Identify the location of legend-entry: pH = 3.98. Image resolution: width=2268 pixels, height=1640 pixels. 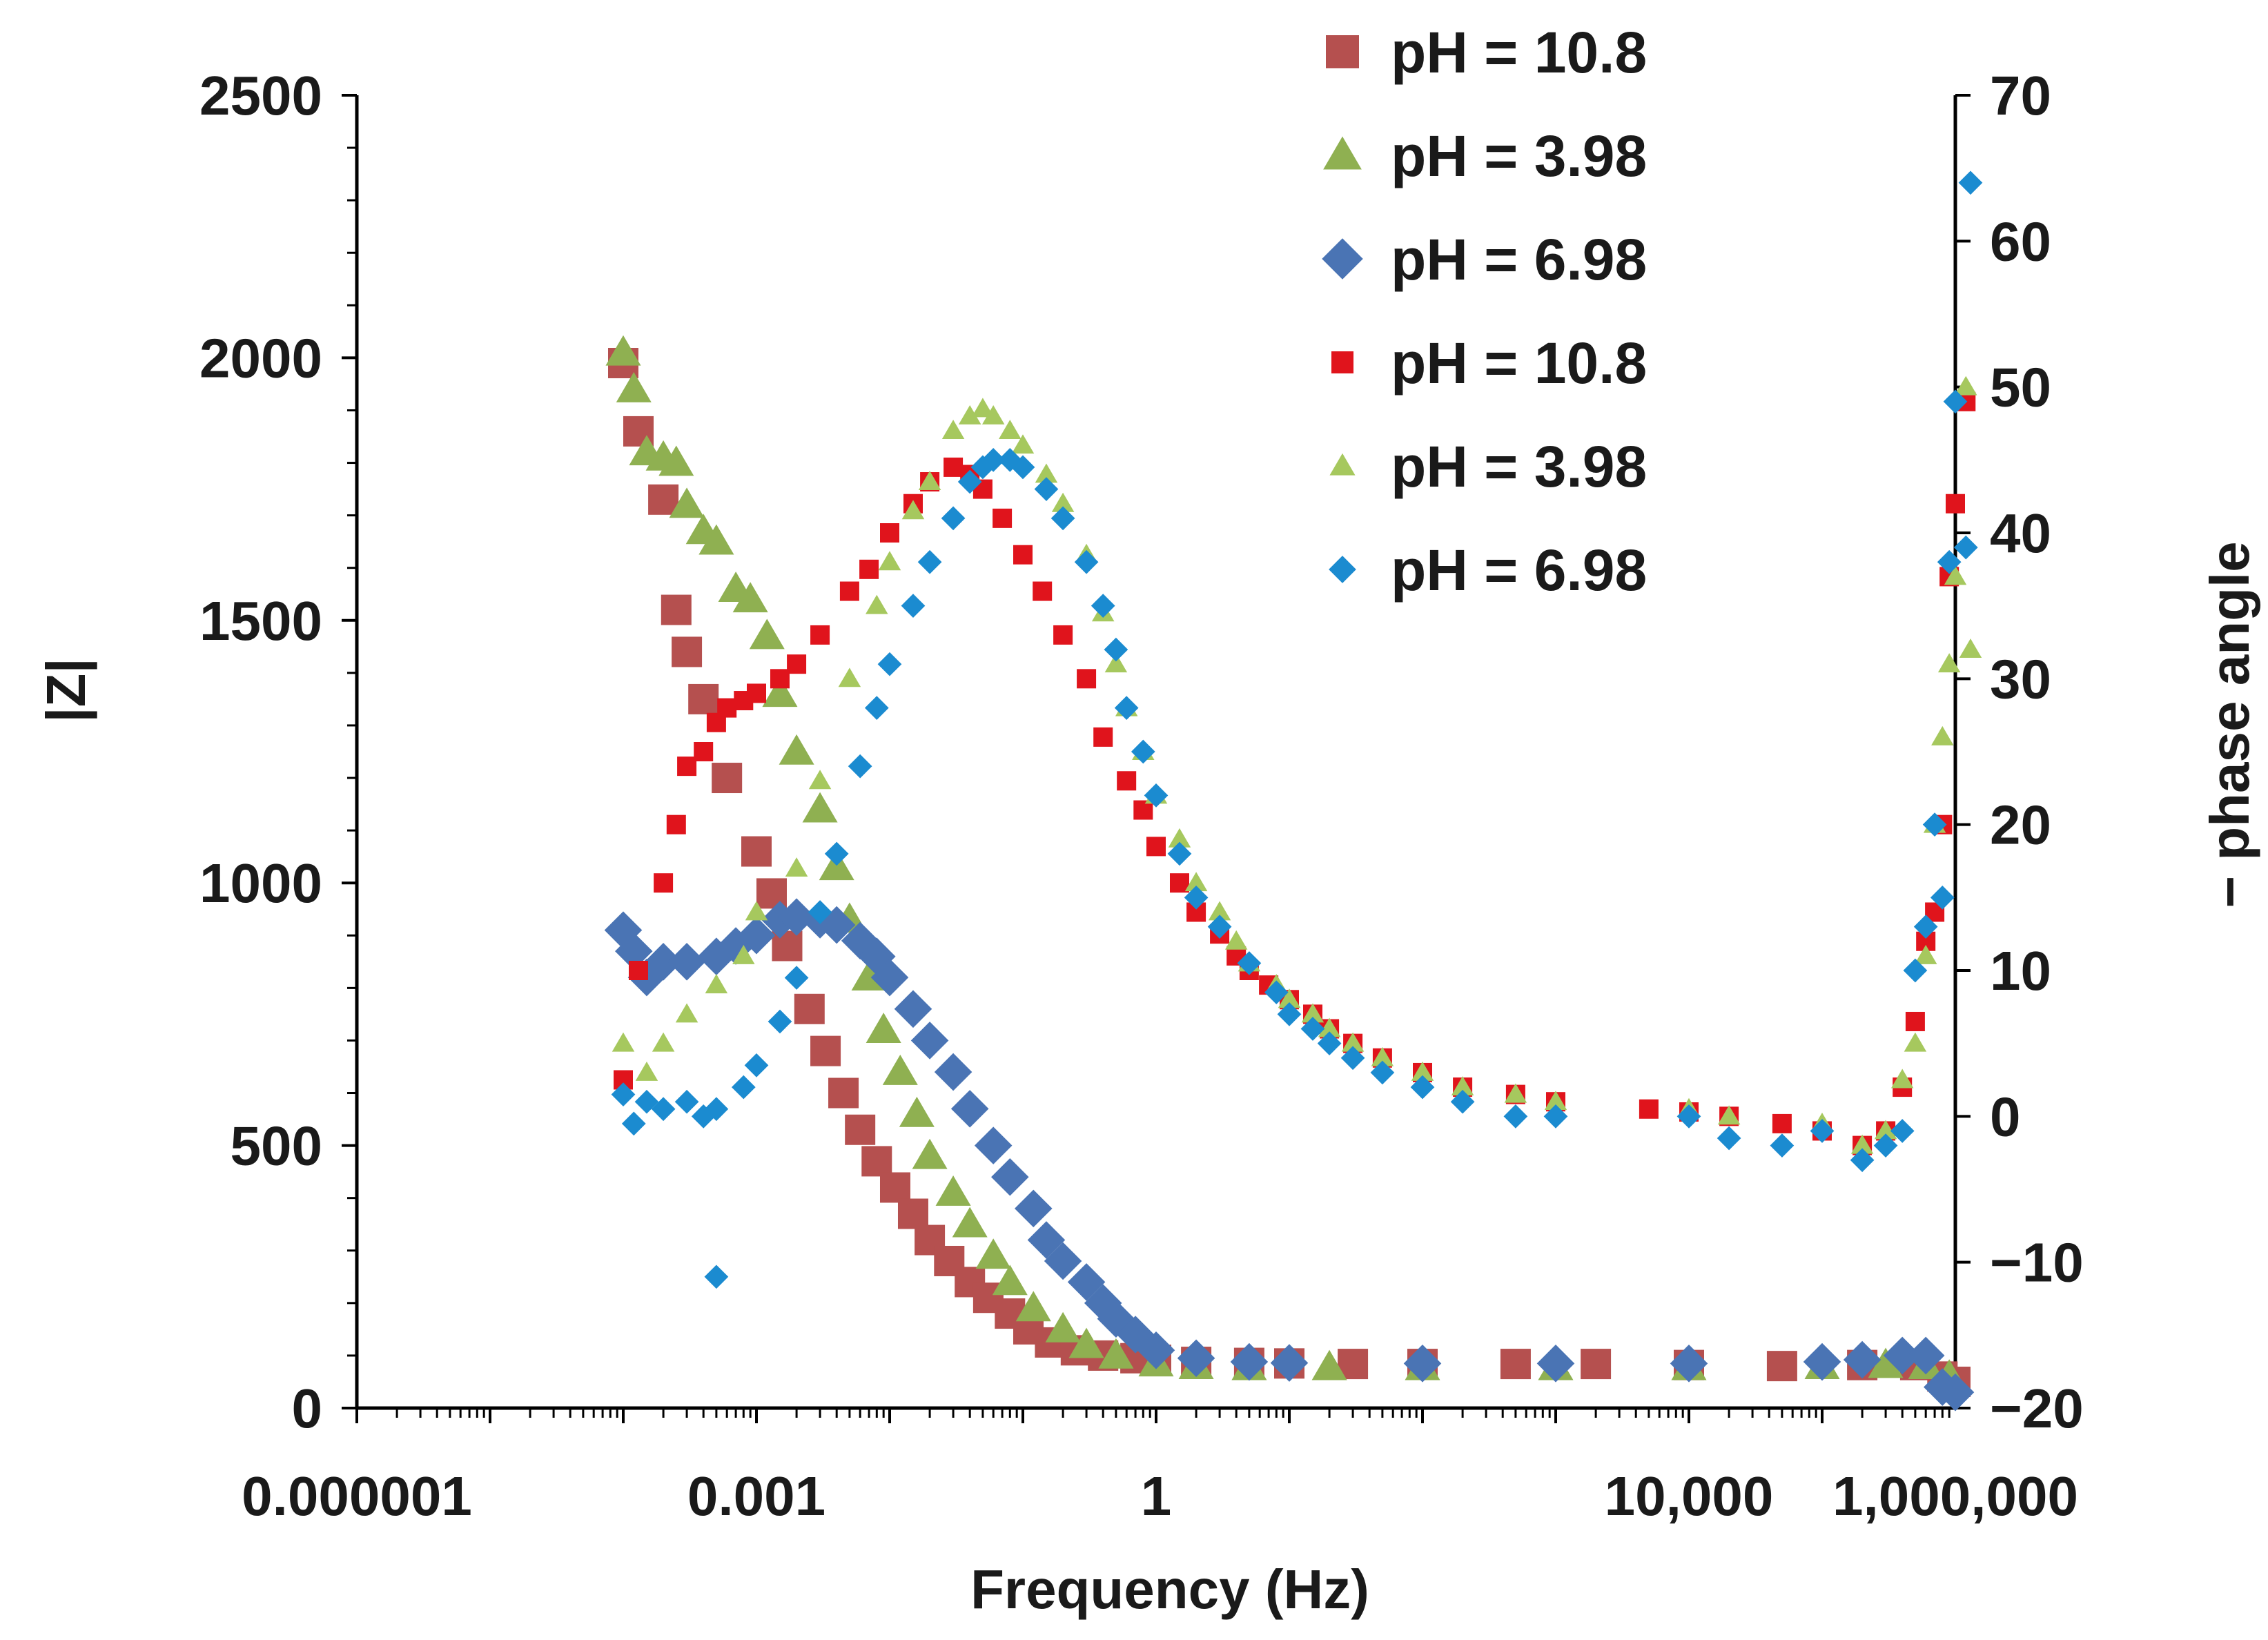
(1485, 156).